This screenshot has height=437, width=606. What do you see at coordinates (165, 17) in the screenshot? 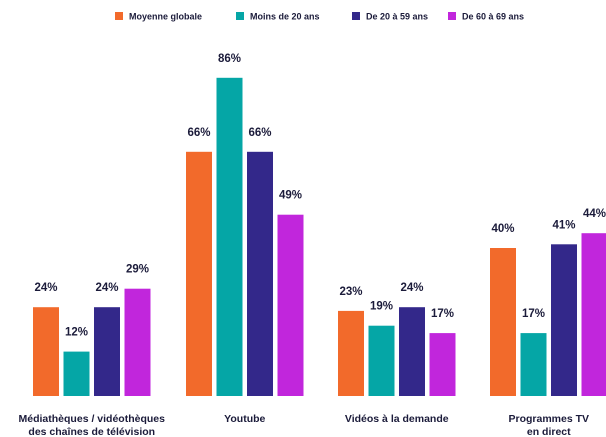
I see `legend-label: Moyenne globale` at bounding box center [165, 17].